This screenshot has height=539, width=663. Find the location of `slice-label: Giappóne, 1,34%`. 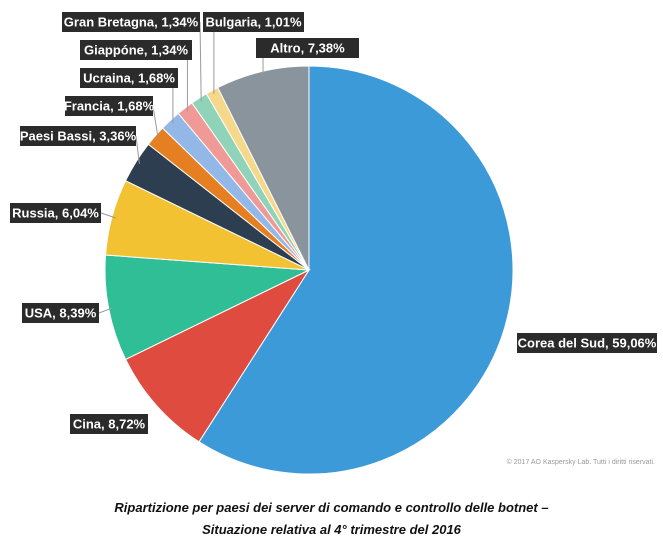

slice-label: Giappóne, 1,34% is located at coordinates (136, 50).